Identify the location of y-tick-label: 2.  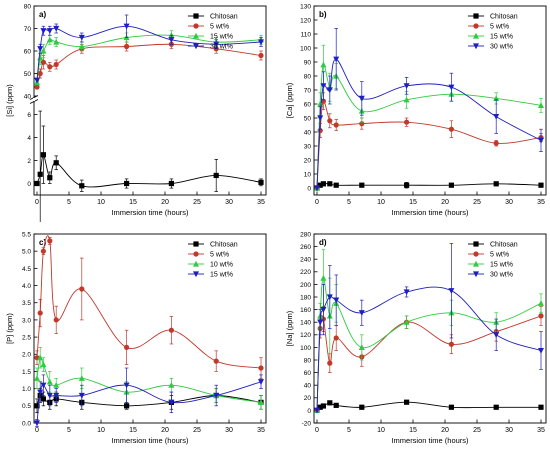
(29, 161).